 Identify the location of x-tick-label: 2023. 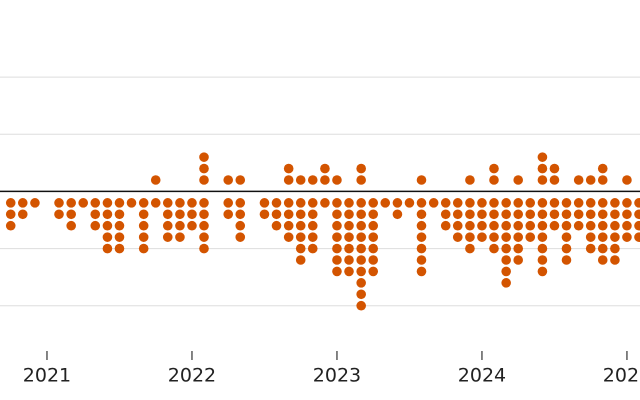
(337, 376).